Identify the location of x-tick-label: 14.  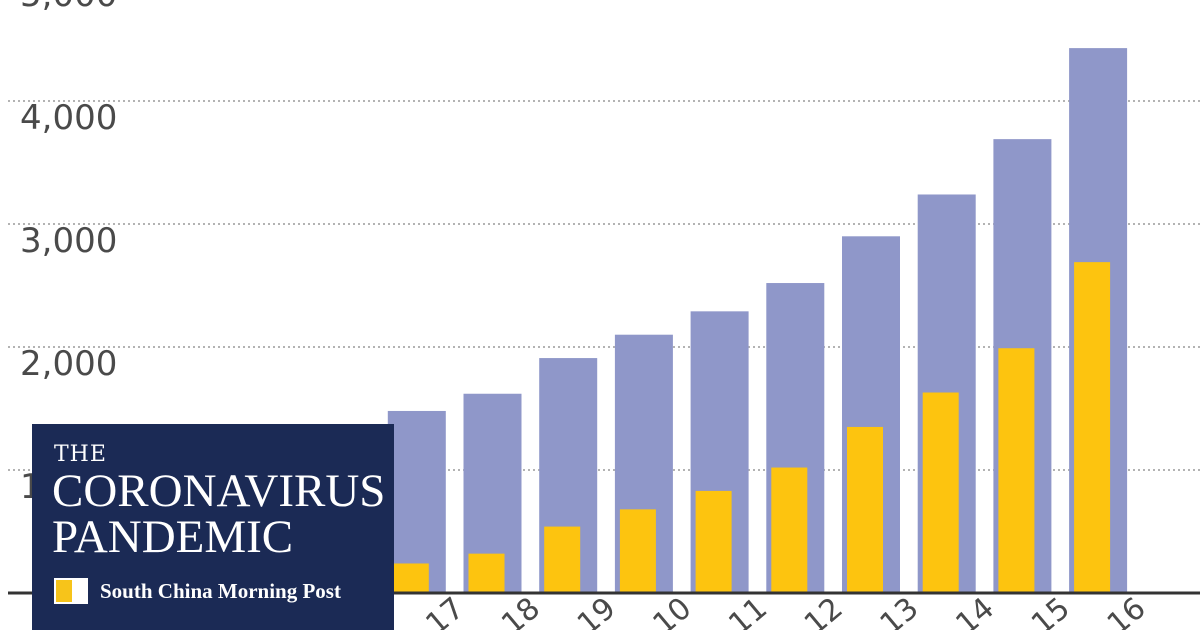
(975, 610).